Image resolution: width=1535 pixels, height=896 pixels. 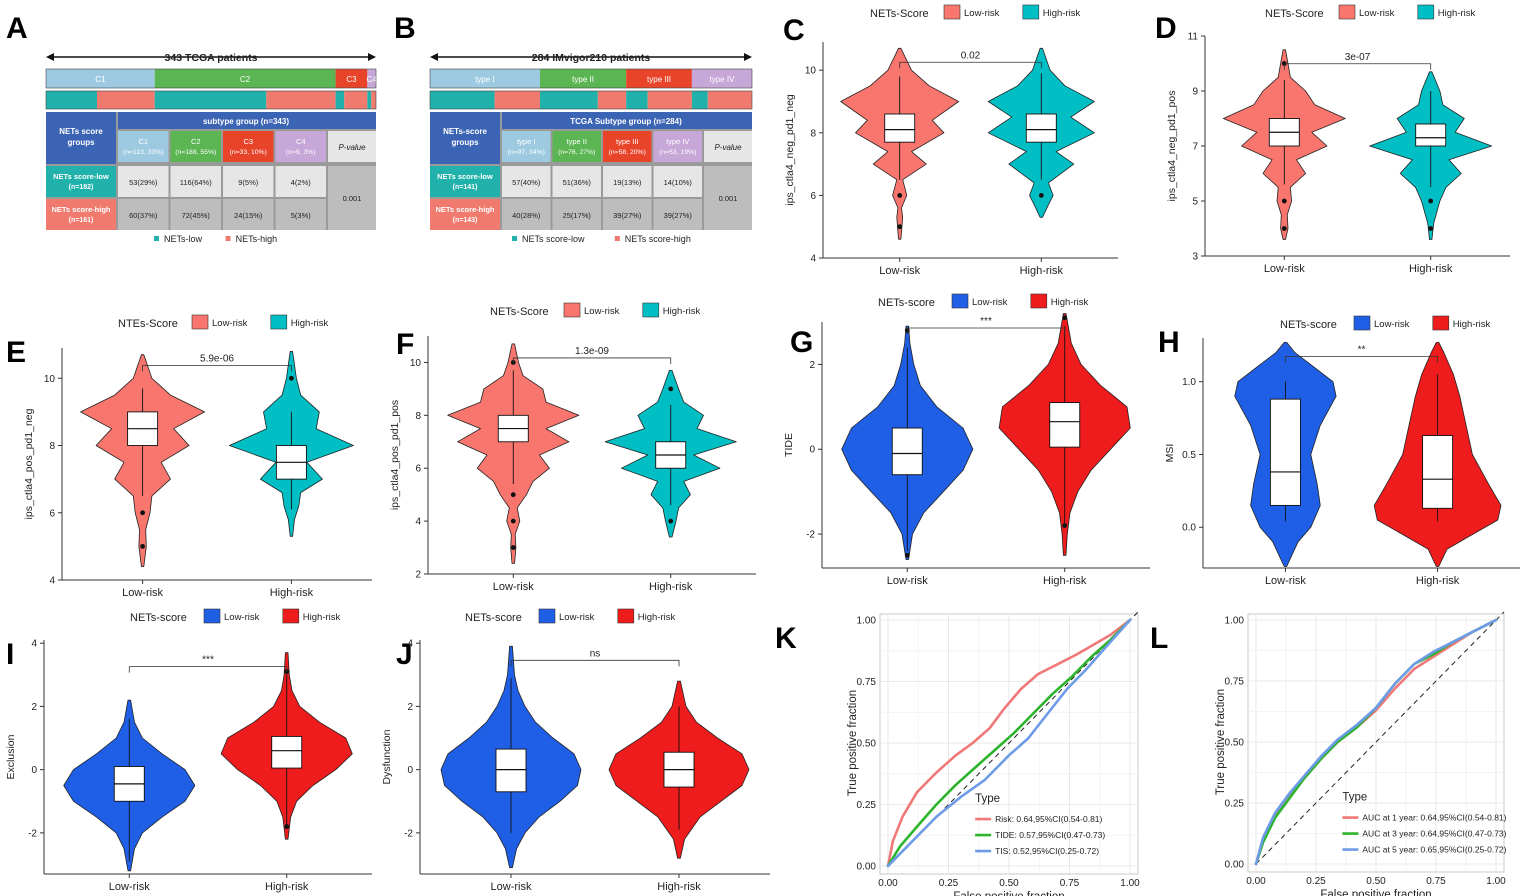 What do you see at coordinates (410, 770) in the screenshot?
I see `y-tick-label: 0` at bounding box center [410, 770].